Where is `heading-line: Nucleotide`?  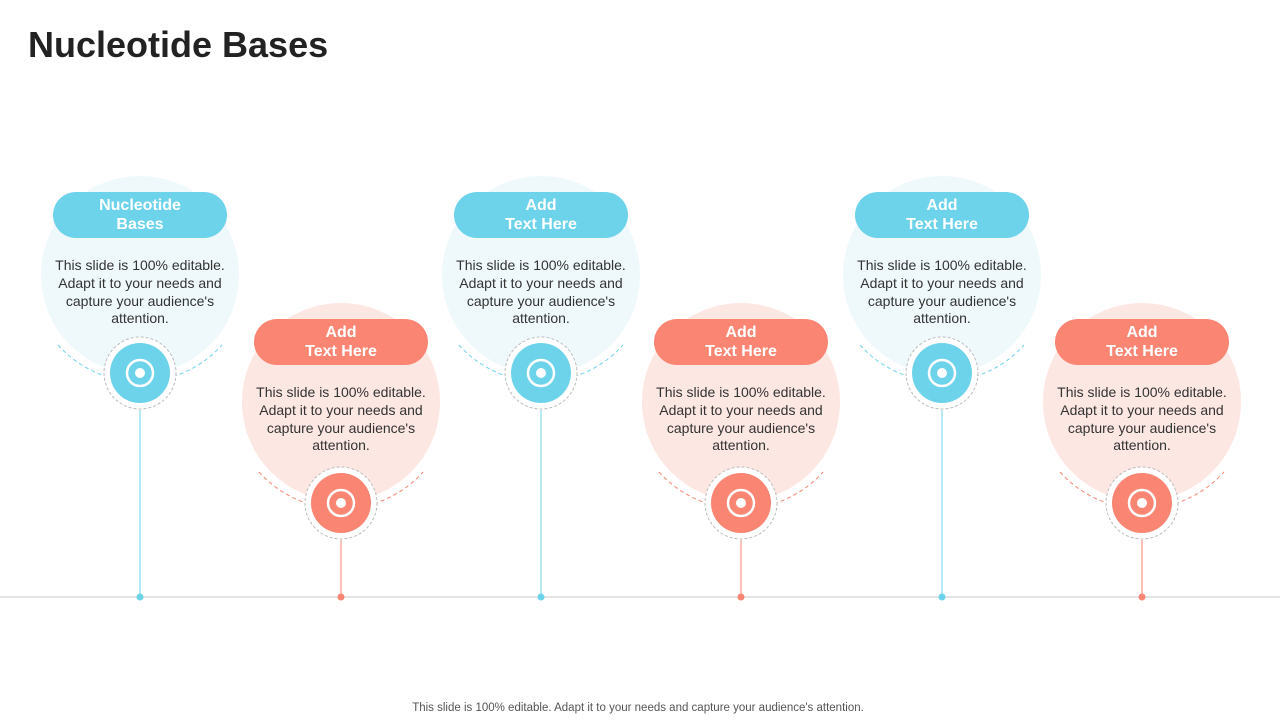 heading-line: Nucleotide is located at coordinates (140, 205).